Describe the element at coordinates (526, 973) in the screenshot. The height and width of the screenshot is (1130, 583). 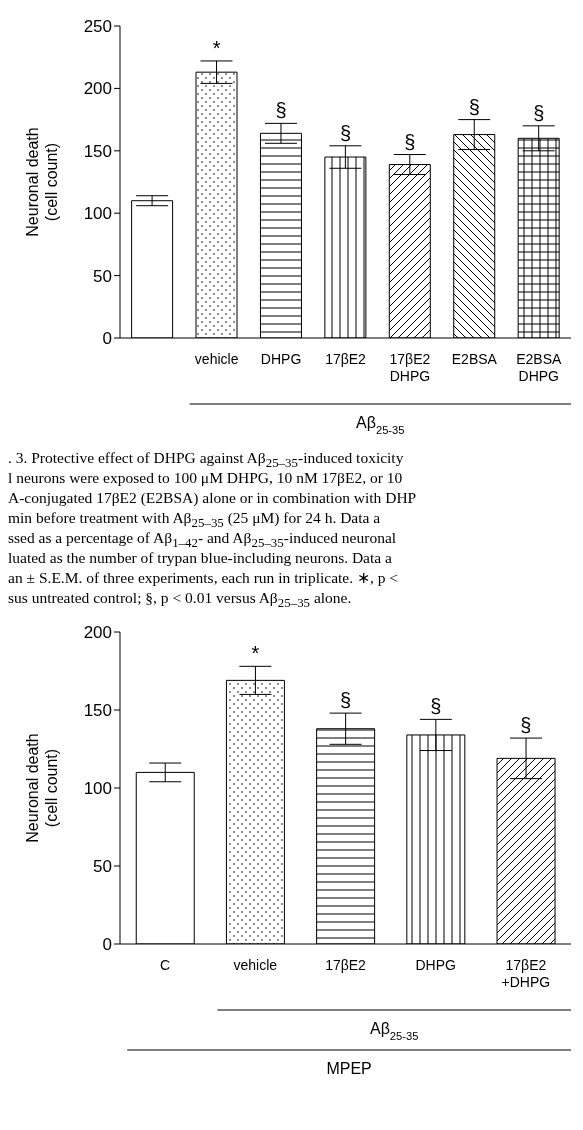
I see `x-tick-label: 17βE2 +DHPG` at that location.